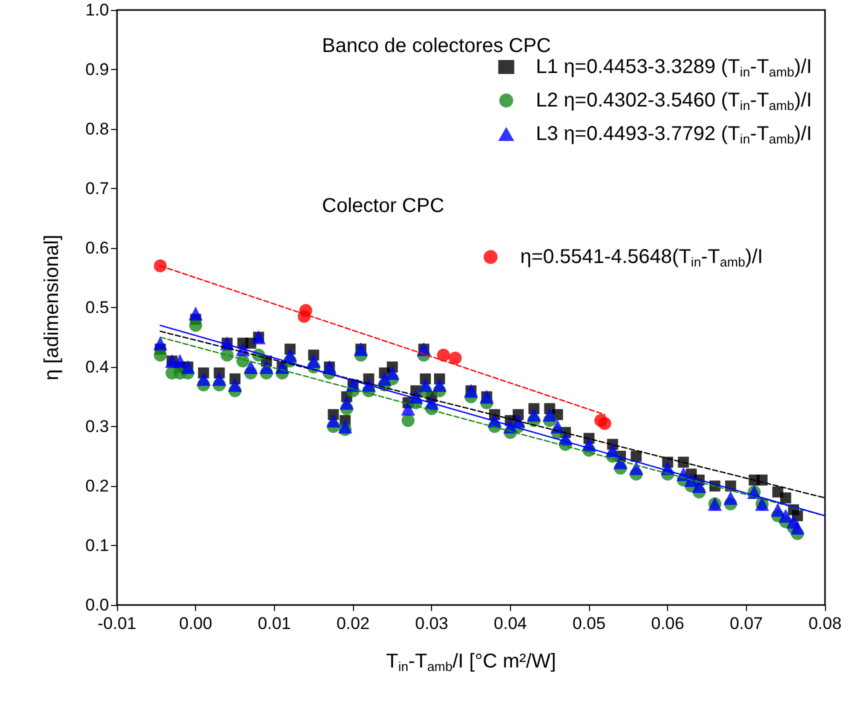  I want to click on y-tick-label: 0.9, so click(97, 69).